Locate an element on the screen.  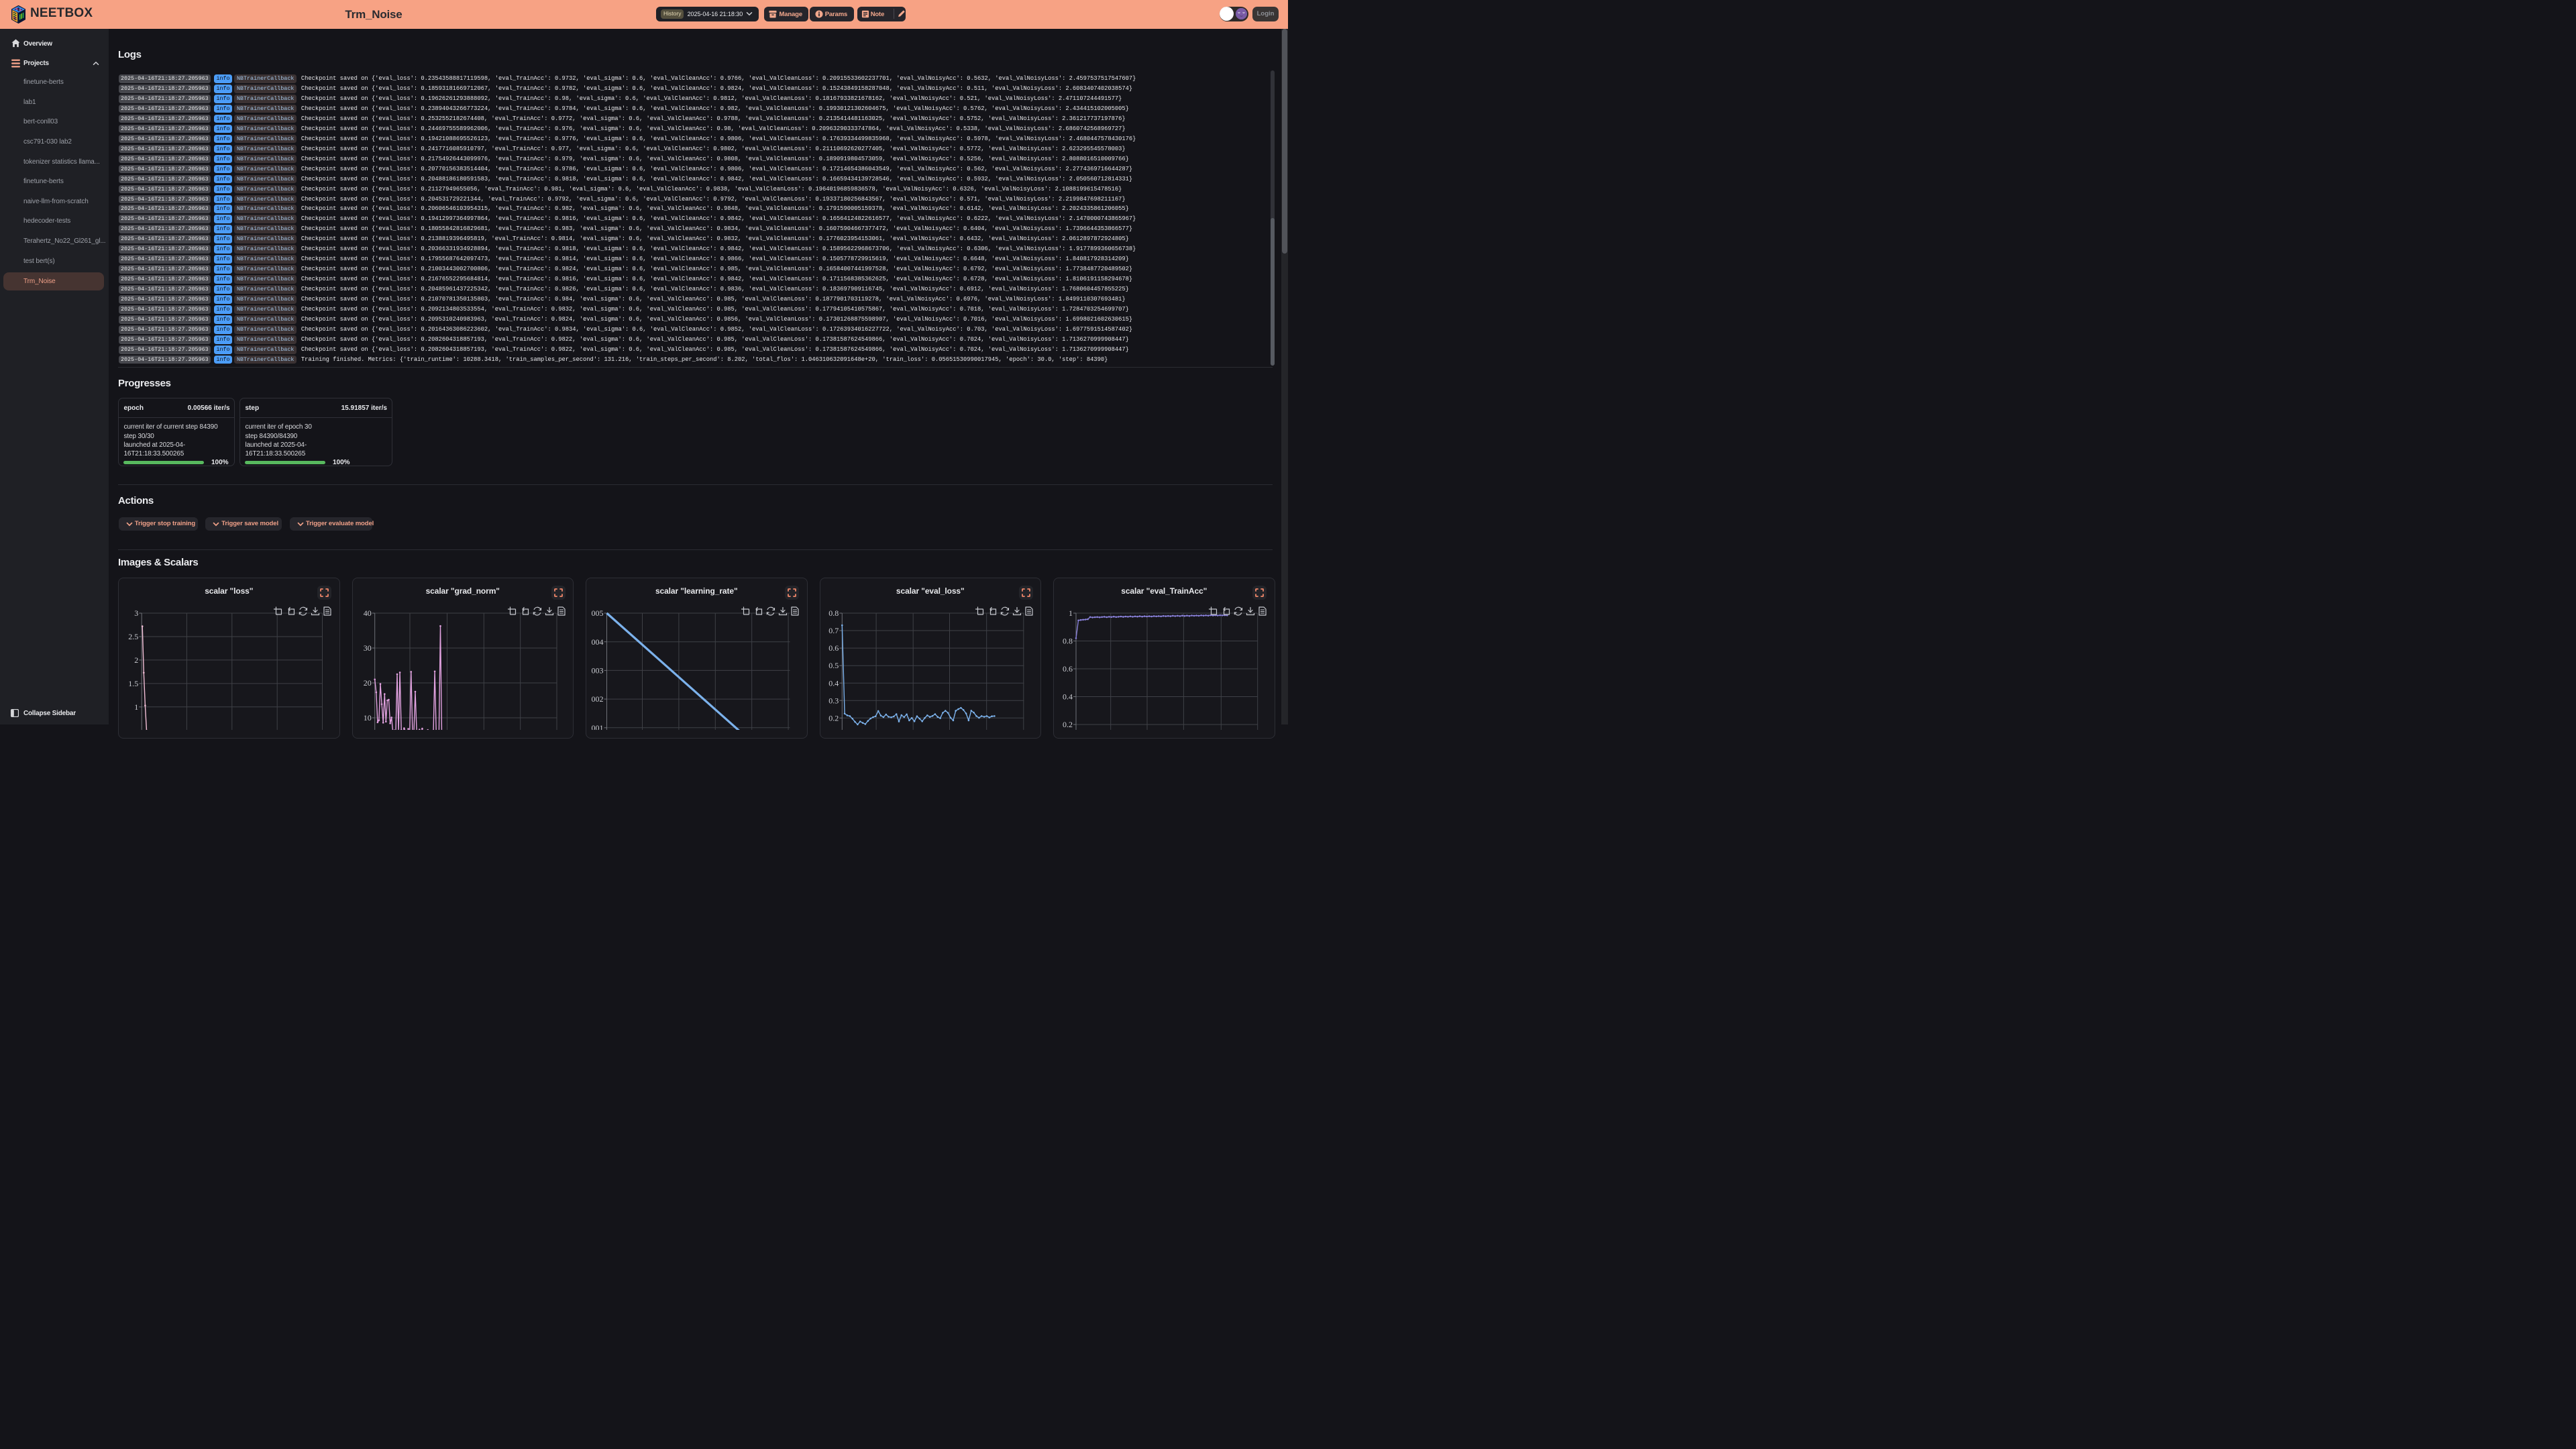
svg-text: 0.3 is located at coordinates (833, 700).